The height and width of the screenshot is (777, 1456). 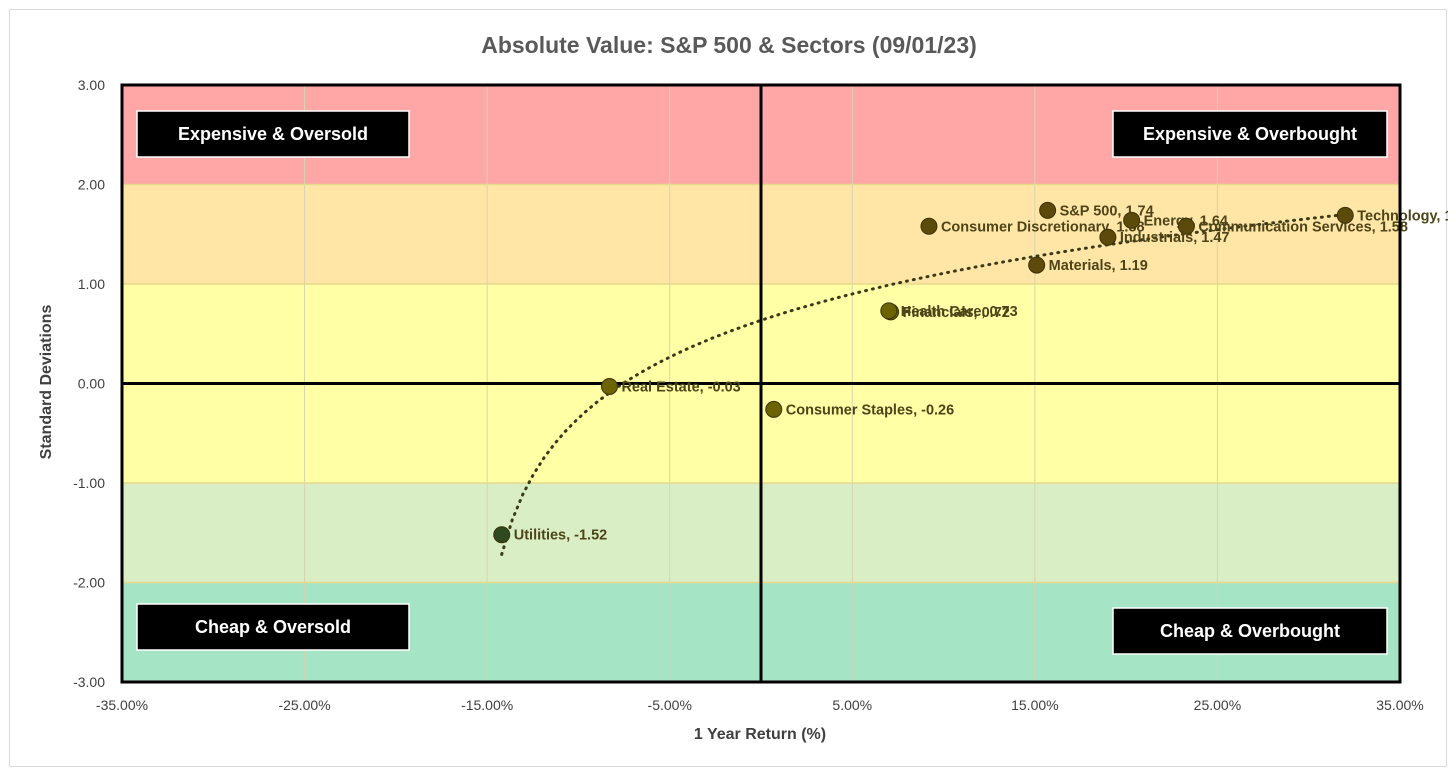 I want to click on quadrant-label-cheap-oversold: Cheap & Oversold, so click(x=273, y=627).